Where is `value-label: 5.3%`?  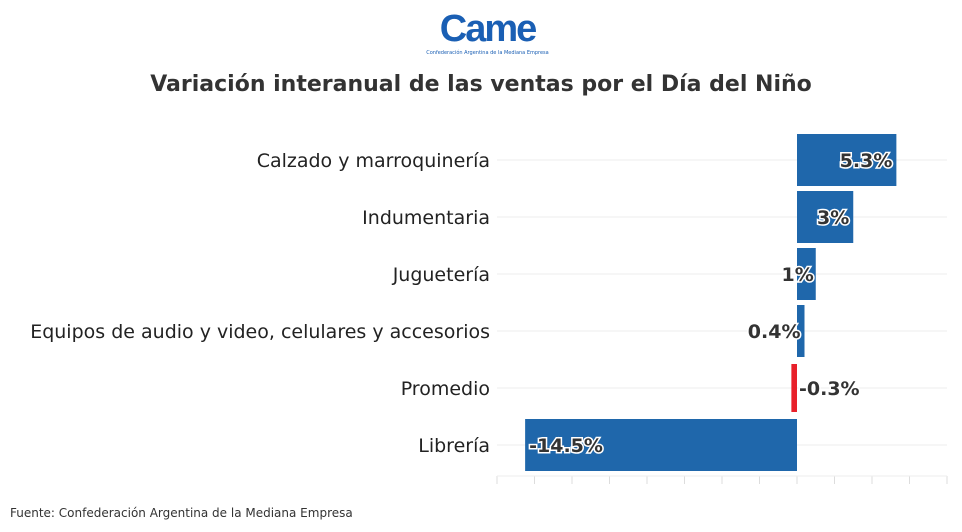 value-label: 5.3% is located at coordinates (866, 161).